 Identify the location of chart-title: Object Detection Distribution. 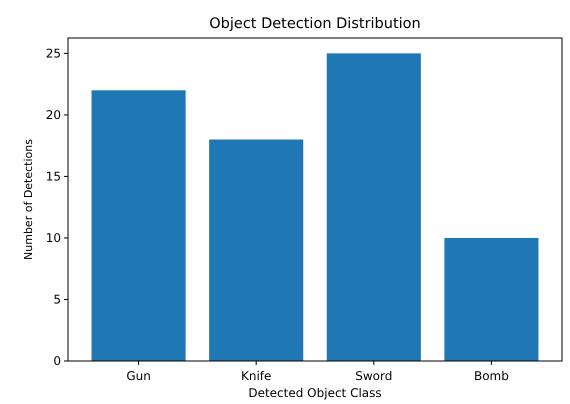
(315, 24).